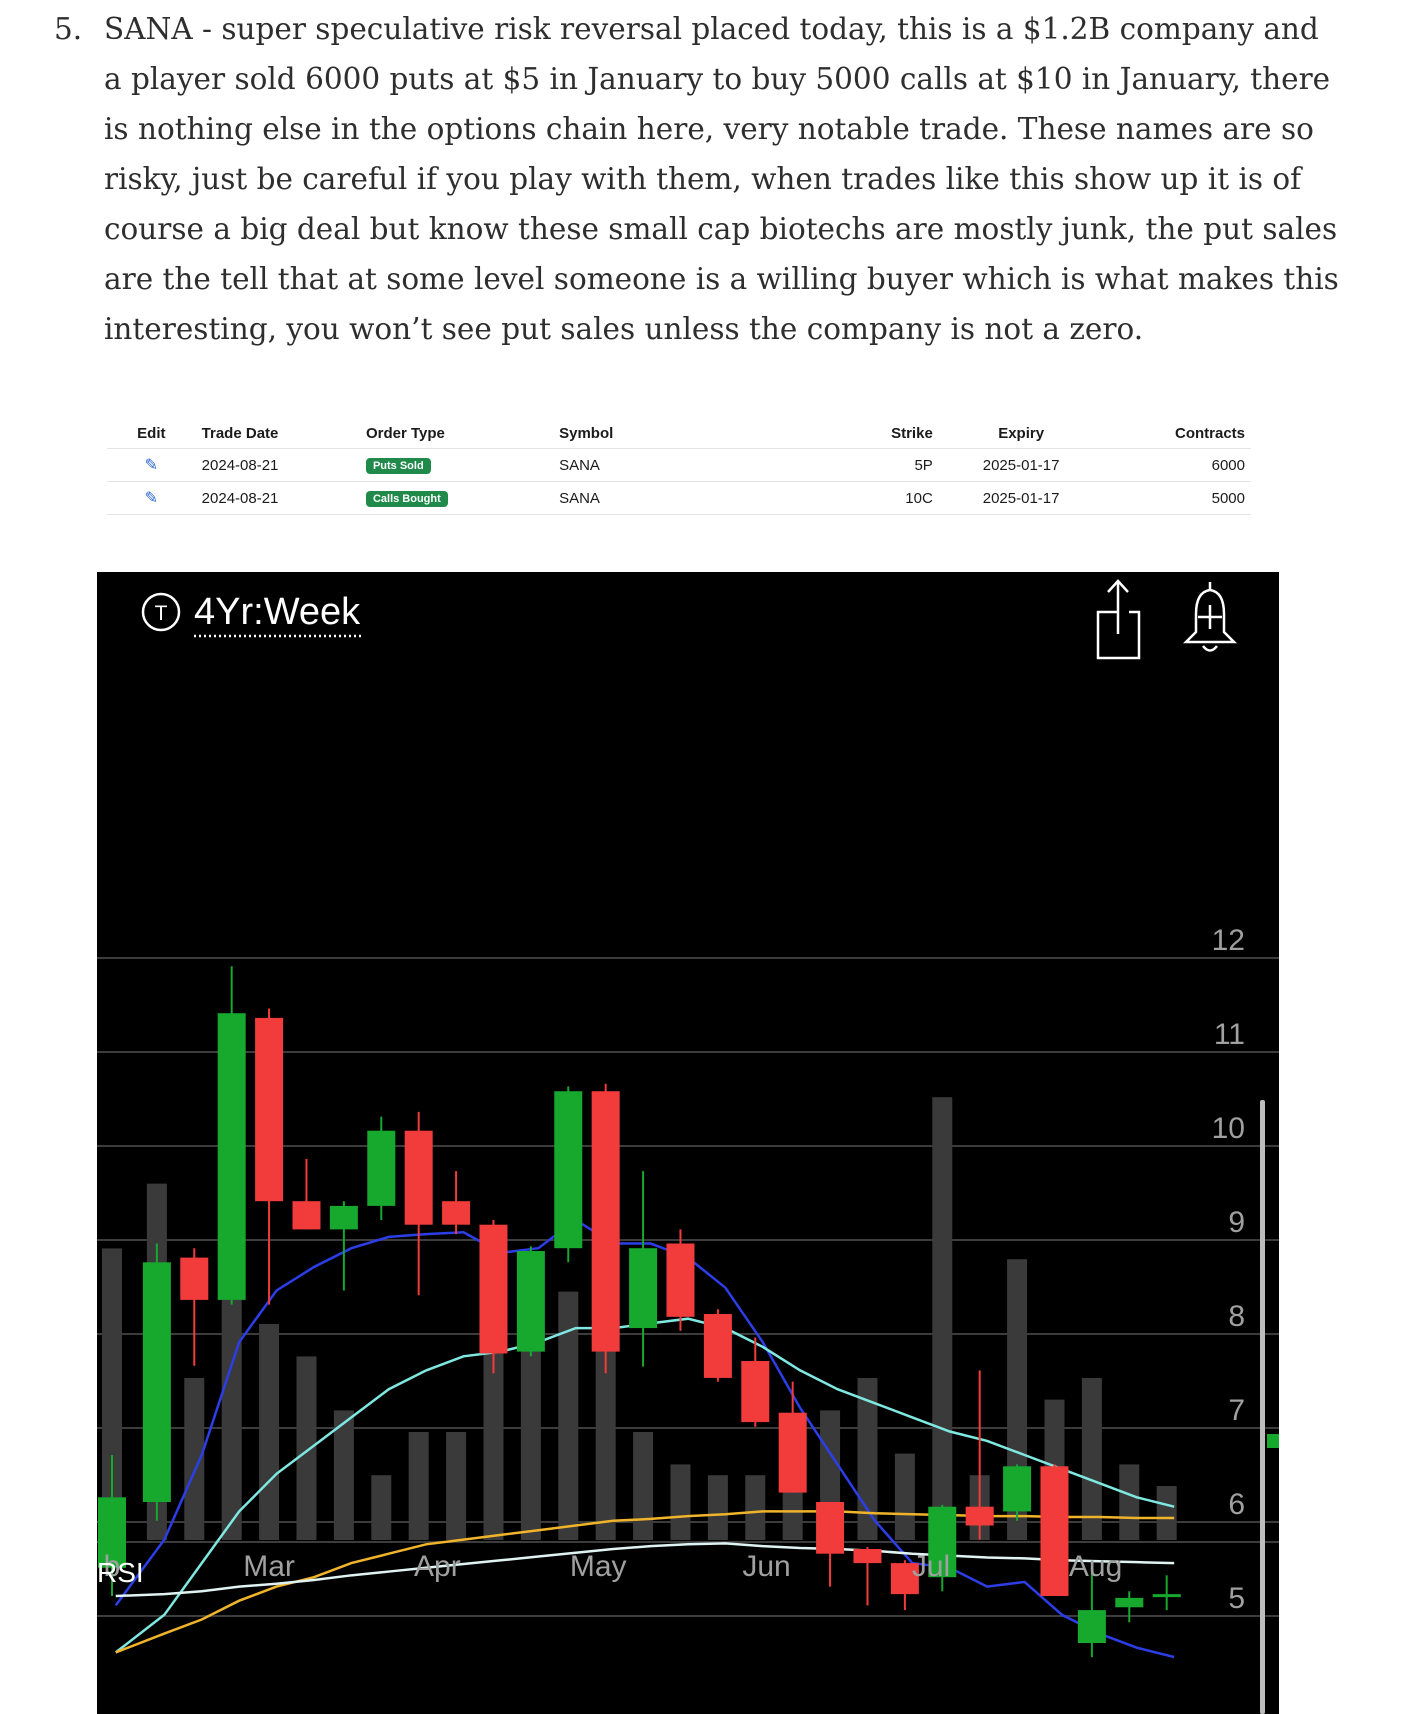  Describe the element at coordinates (1177, 465) in the screenshot. I see `contracts-cell: 6000` at that location.